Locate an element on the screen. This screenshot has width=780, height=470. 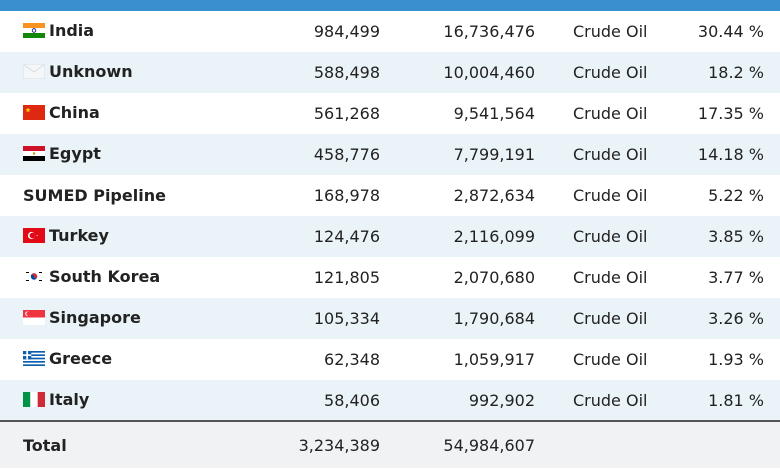
country-cell: Singapore is located at coordinates (100, 318).